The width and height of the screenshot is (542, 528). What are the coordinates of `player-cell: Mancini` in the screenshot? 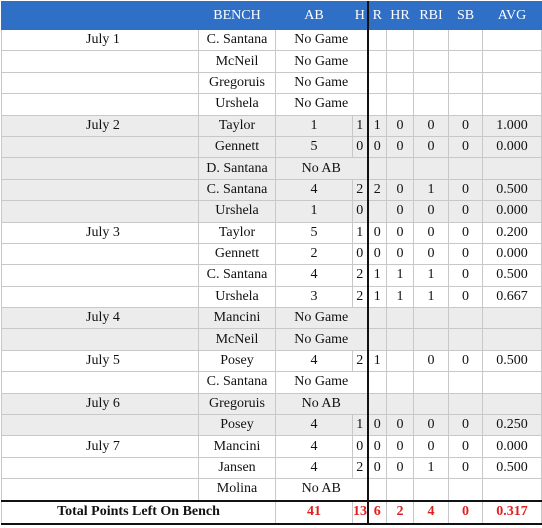 It's located at (237, 318).